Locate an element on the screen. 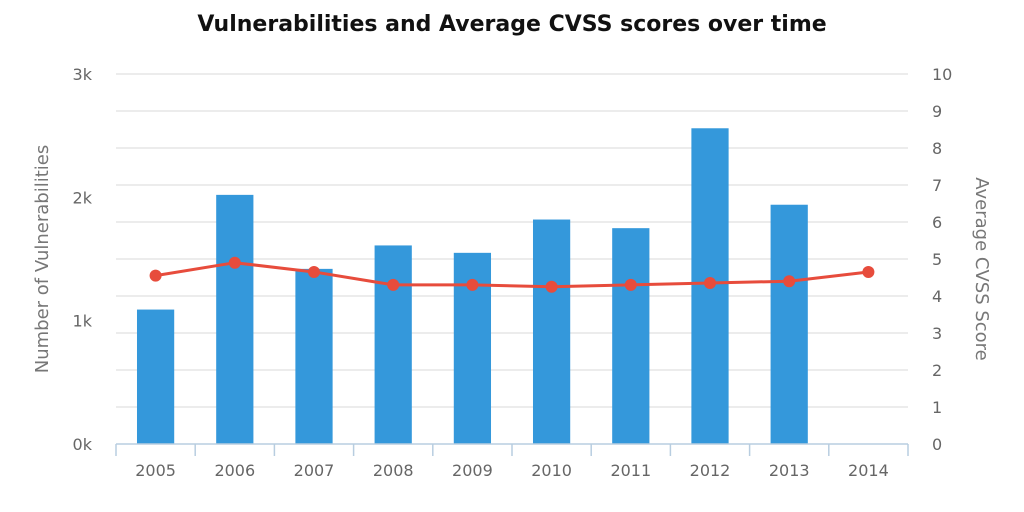  right-y-tick-label: 3 is located at coordinates (937, 333).